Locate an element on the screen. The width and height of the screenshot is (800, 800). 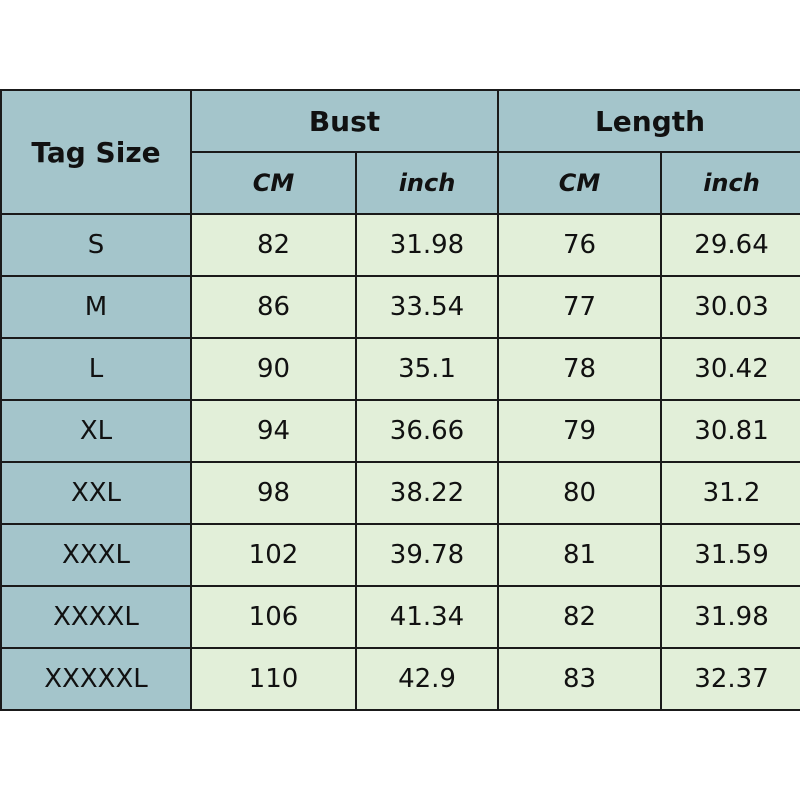
table-row: XXXXL 106 41.34 82 31.98 is located at coordinates (400, 617).